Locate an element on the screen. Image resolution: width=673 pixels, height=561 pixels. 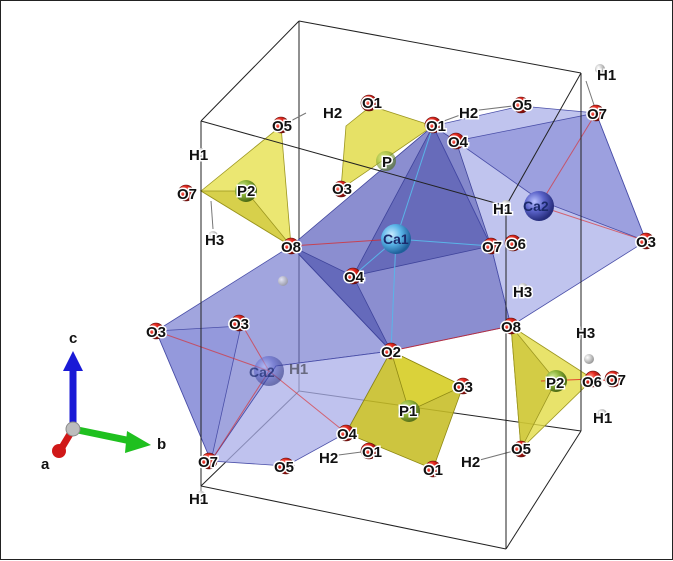
label-p1: P1 is located at coordinates (408, 411).